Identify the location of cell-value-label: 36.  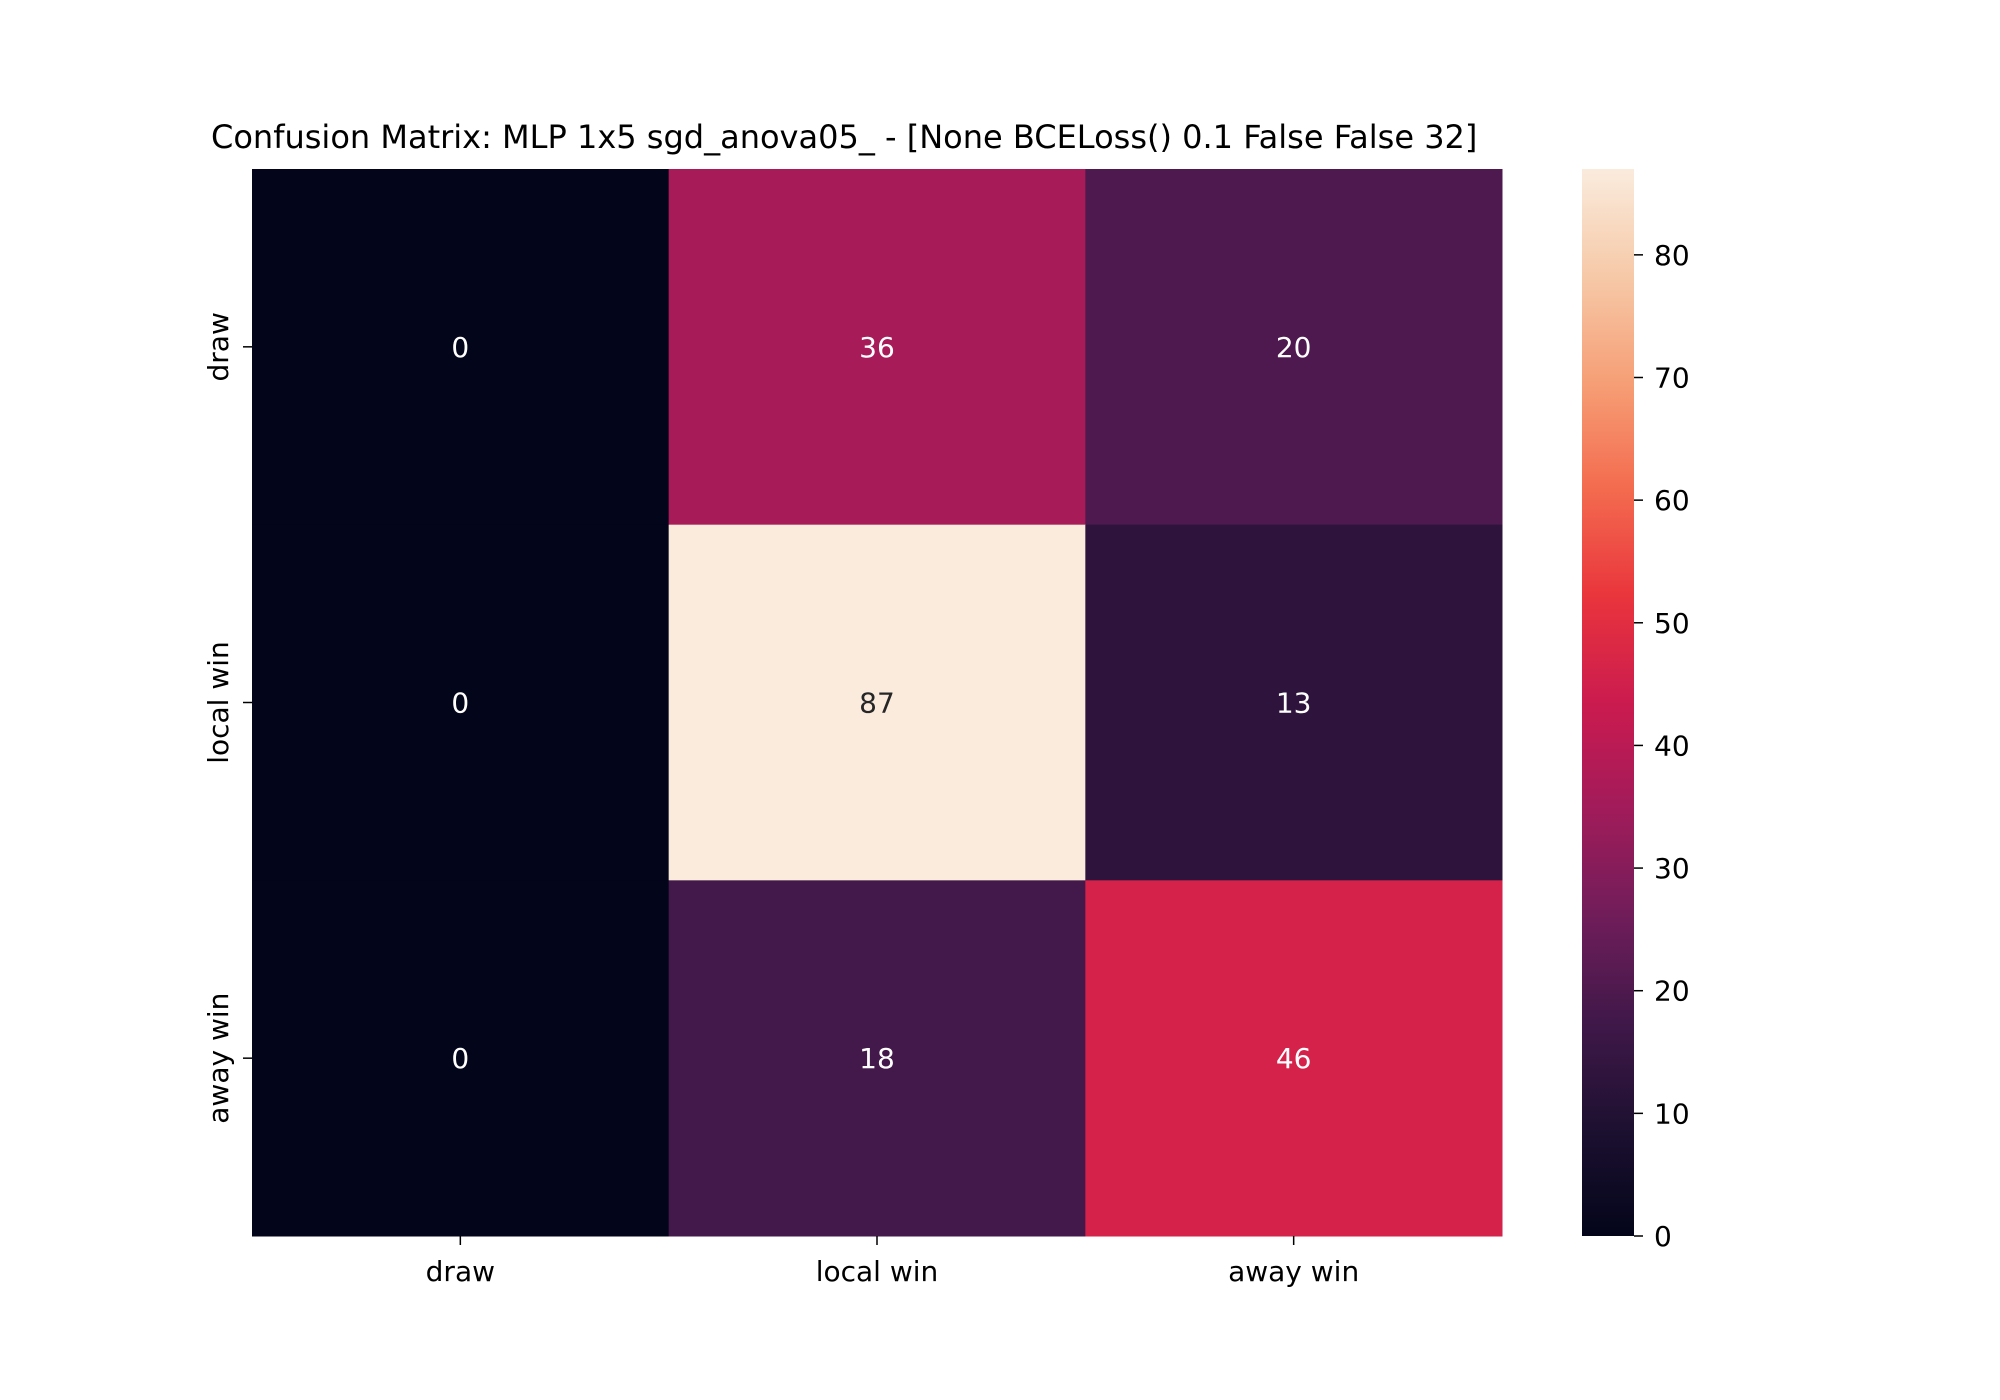
(877, 347).